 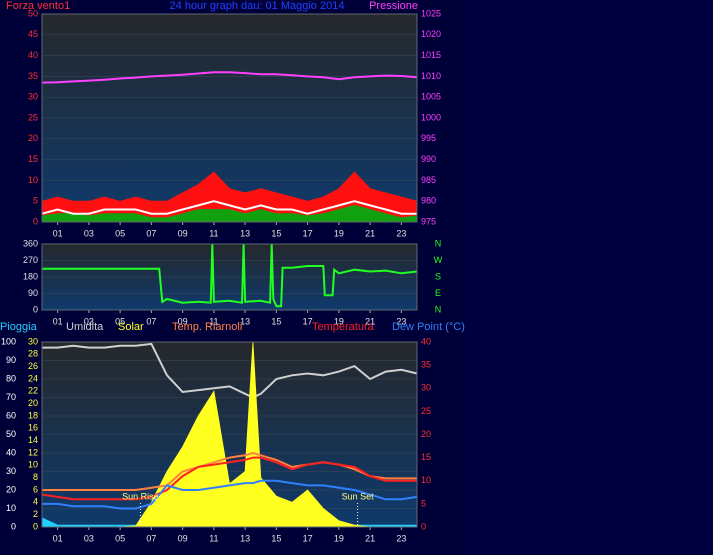 What do you see at coordinates (33, 440) in the screenshot?
I see `y3-tick-label: 14` at bounding box center [33, 440].